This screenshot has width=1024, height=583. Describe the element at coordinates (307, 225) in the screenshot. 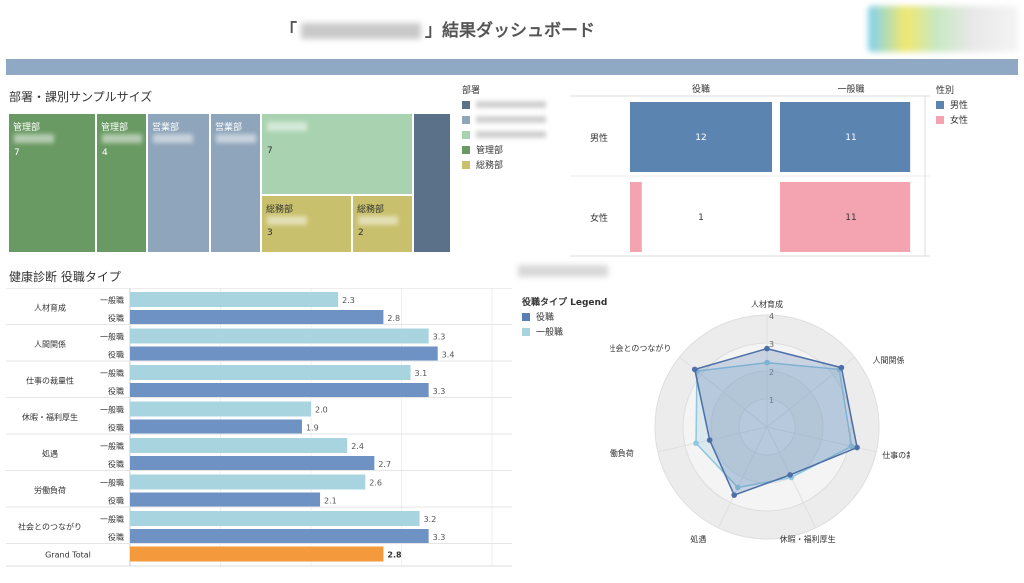

I see `treemap-cell: 総務部 3` at that location.